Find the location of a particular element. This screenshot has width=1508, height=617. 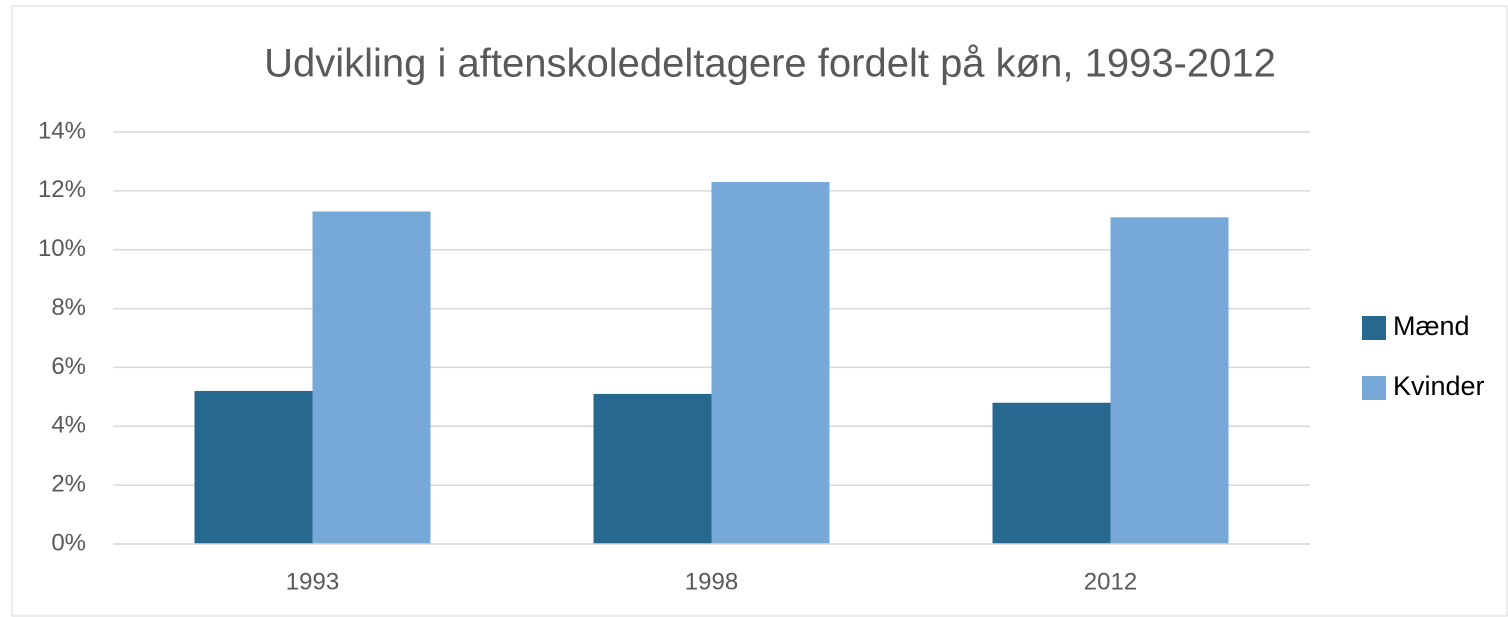

y-tick-label: 2% is located at coordinates (68, 483).